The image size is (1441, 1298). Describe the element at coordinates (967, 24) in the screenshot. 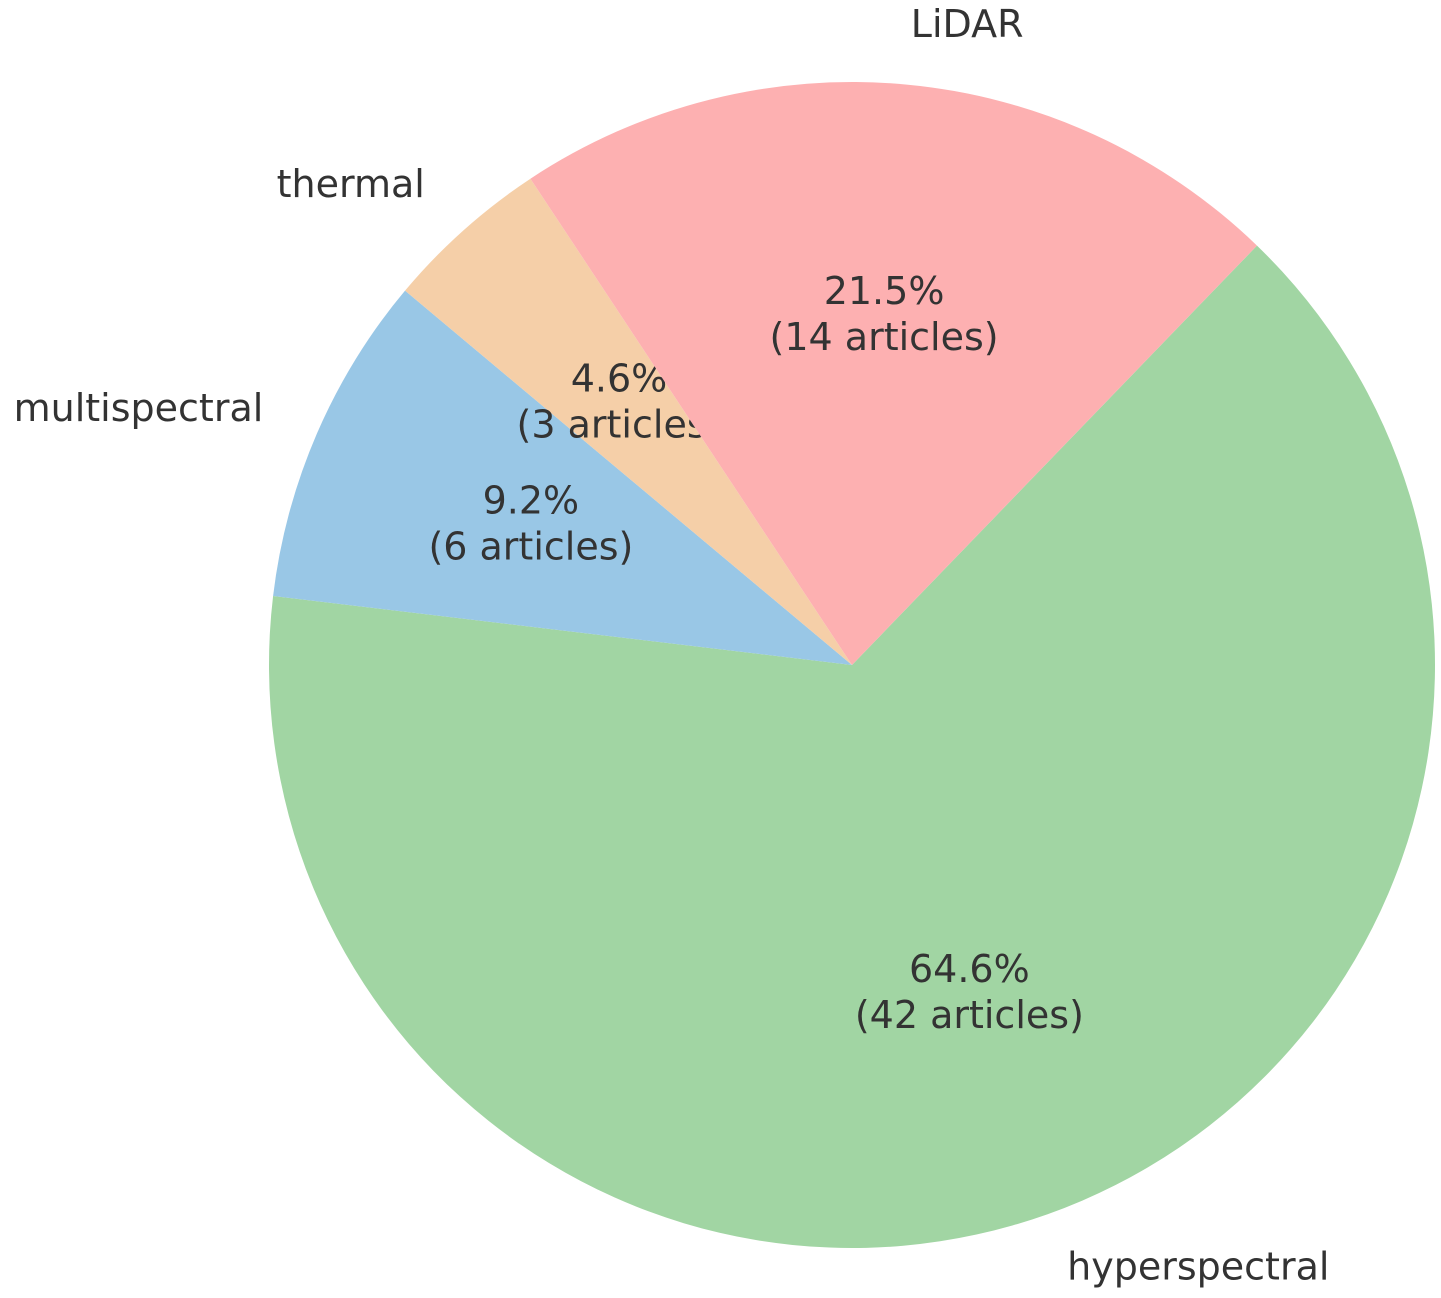

I see `slice-label: LiDAR` at that location.